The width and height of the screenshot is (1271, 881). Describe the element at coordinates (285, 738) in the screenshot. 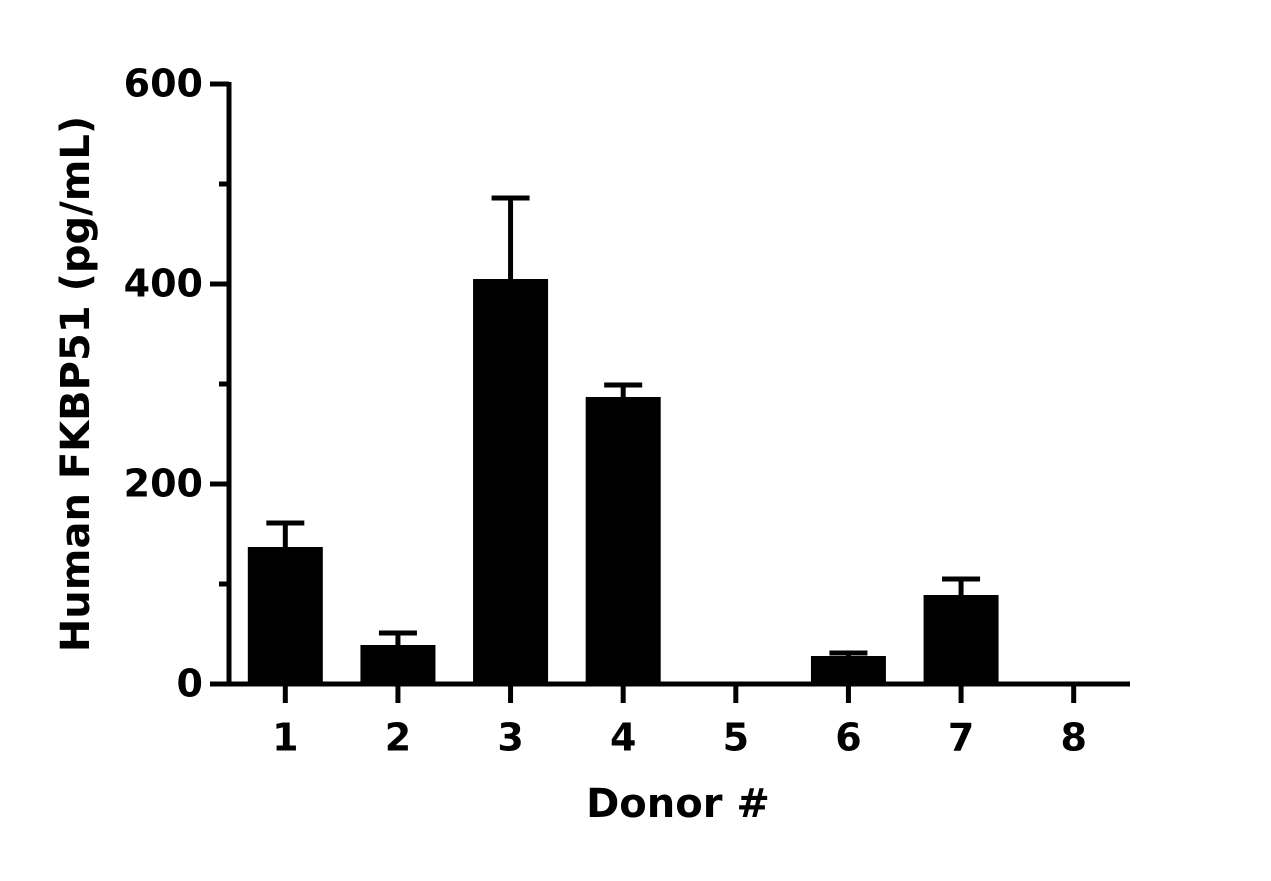

I see `x-tick-label: 1` at that location.